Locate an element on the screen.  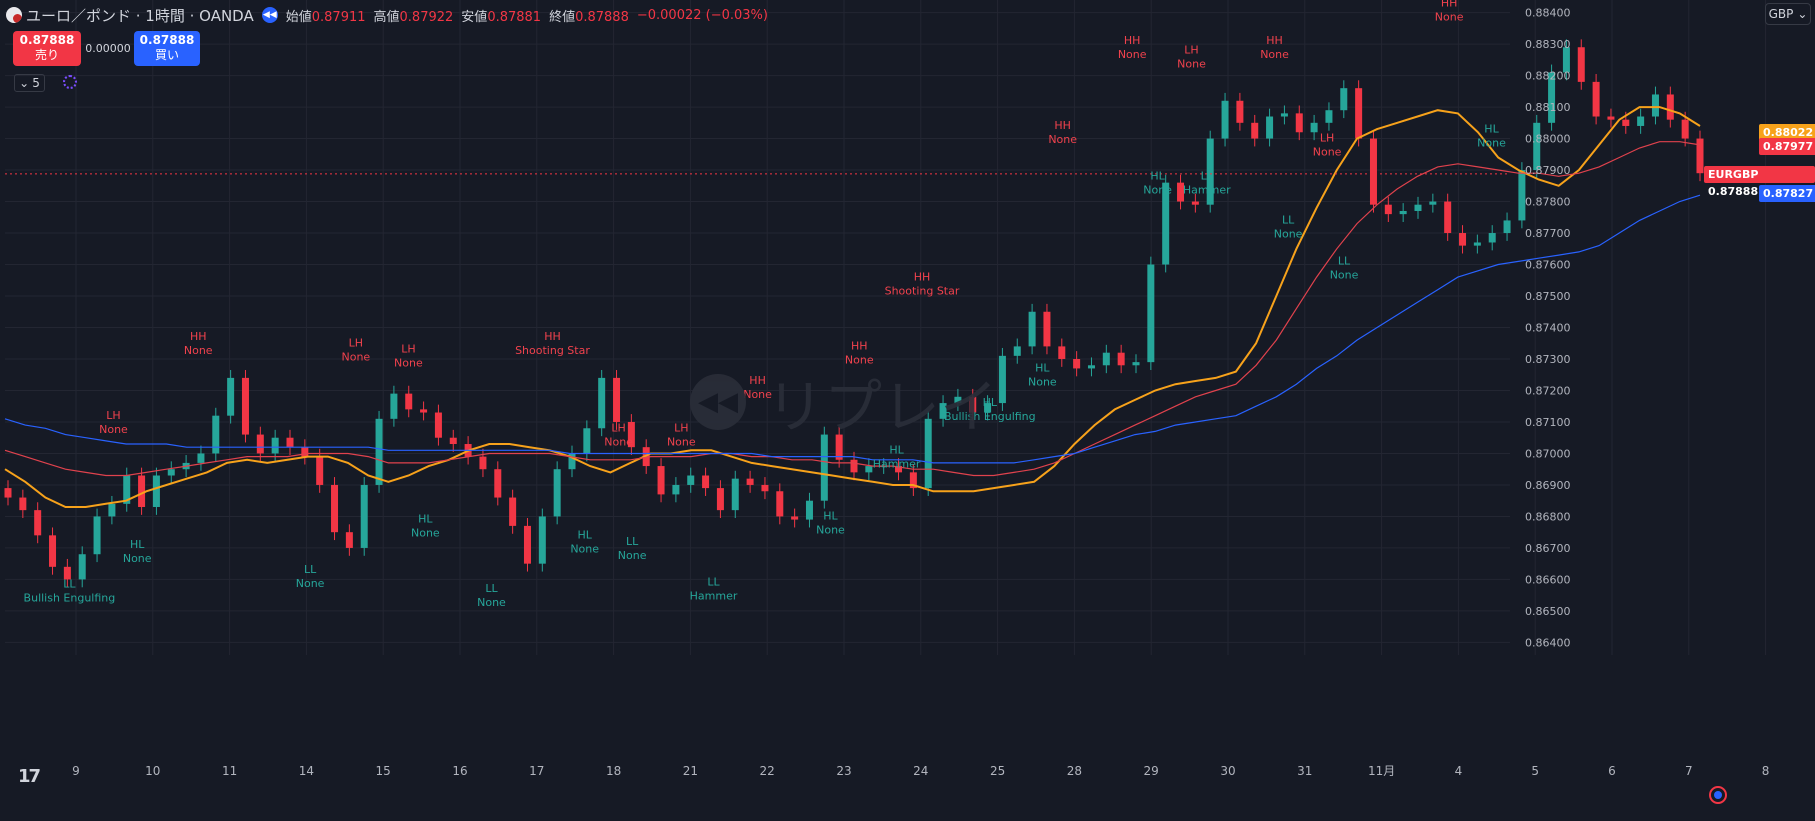
chart-settings-icon is located at coordinates (1718, 795).